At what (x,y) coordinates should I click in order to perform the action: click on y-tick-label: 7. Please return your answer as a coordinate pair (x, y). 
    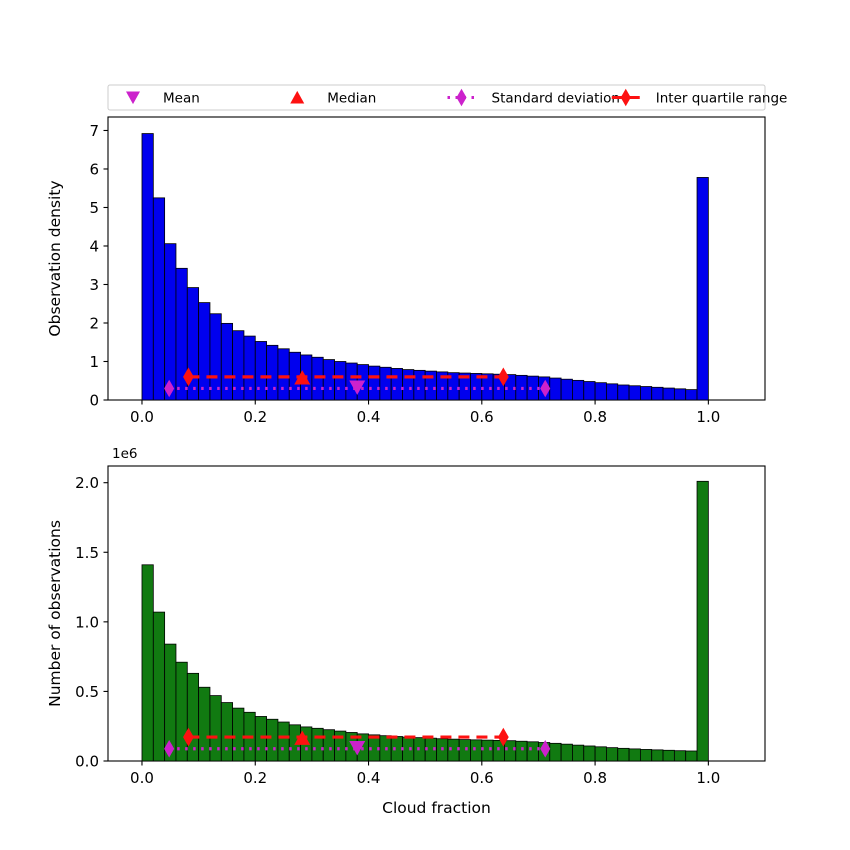
    Looking at the image, I should click on (94, 131).